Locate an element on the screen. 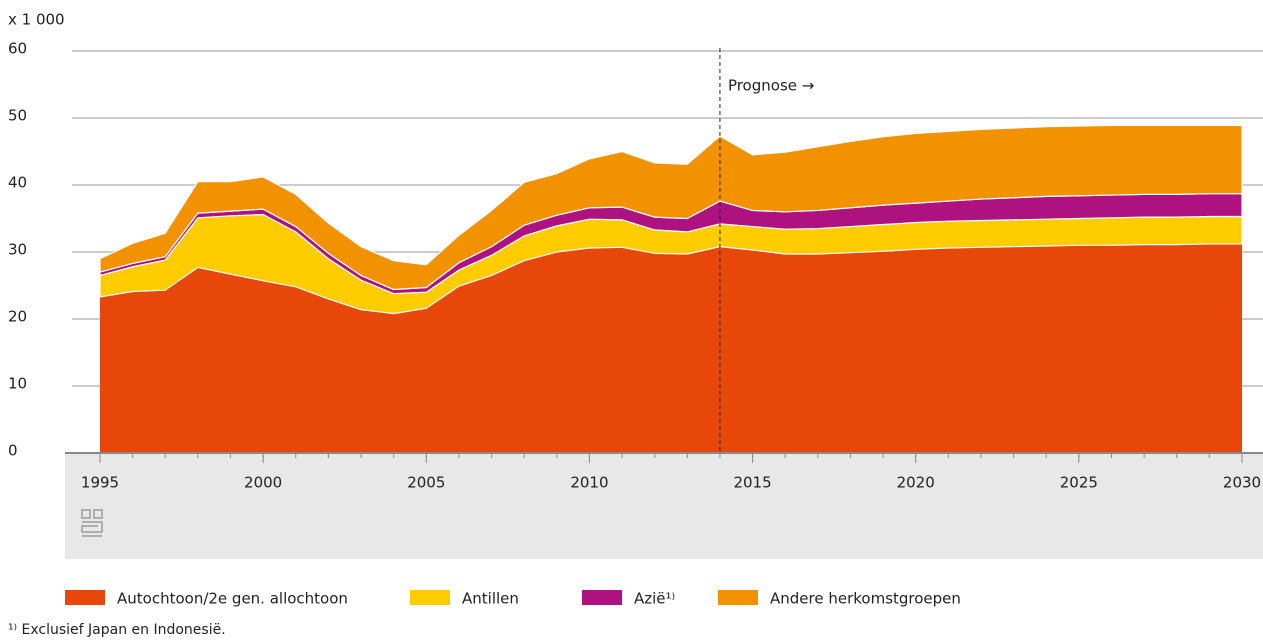 The width and height of the screenshot is (1263, 641). y-axis-label: x 1 000 is located at coordinates (36, 20).